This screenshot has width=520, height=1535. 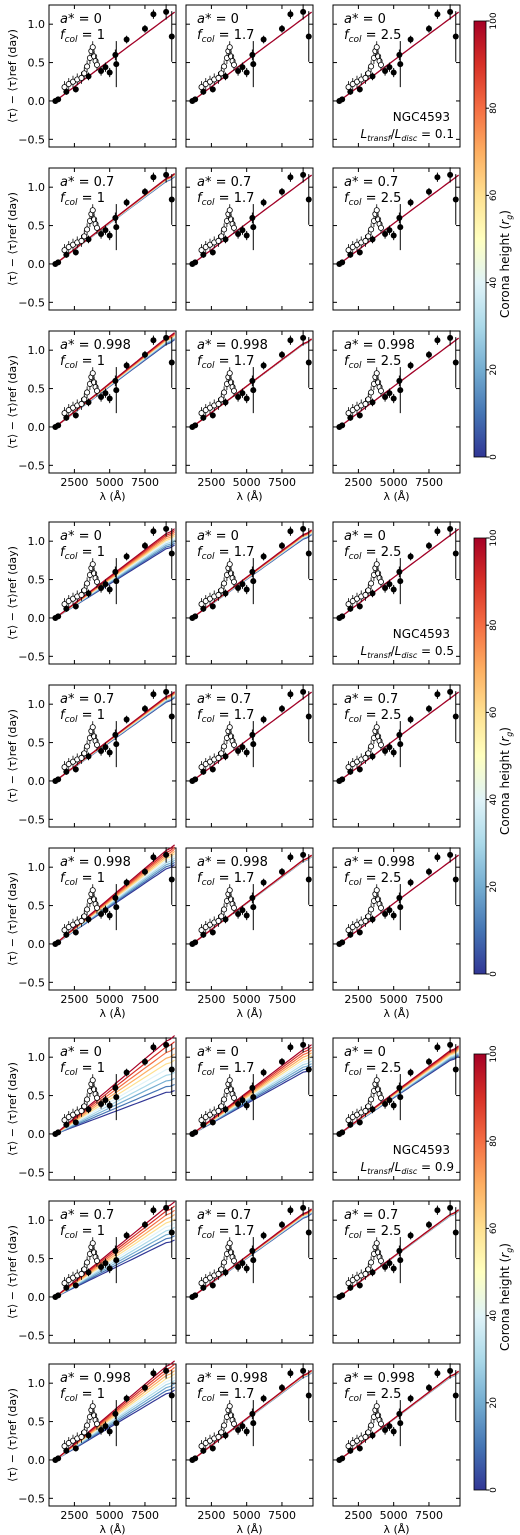 What do you see at coordinates (12, 756) in the screenshot?
I see `y-axis-label: ⟨τ⟩ − ⟨τ⟩ref (day)` at bounding box center [12, 756].